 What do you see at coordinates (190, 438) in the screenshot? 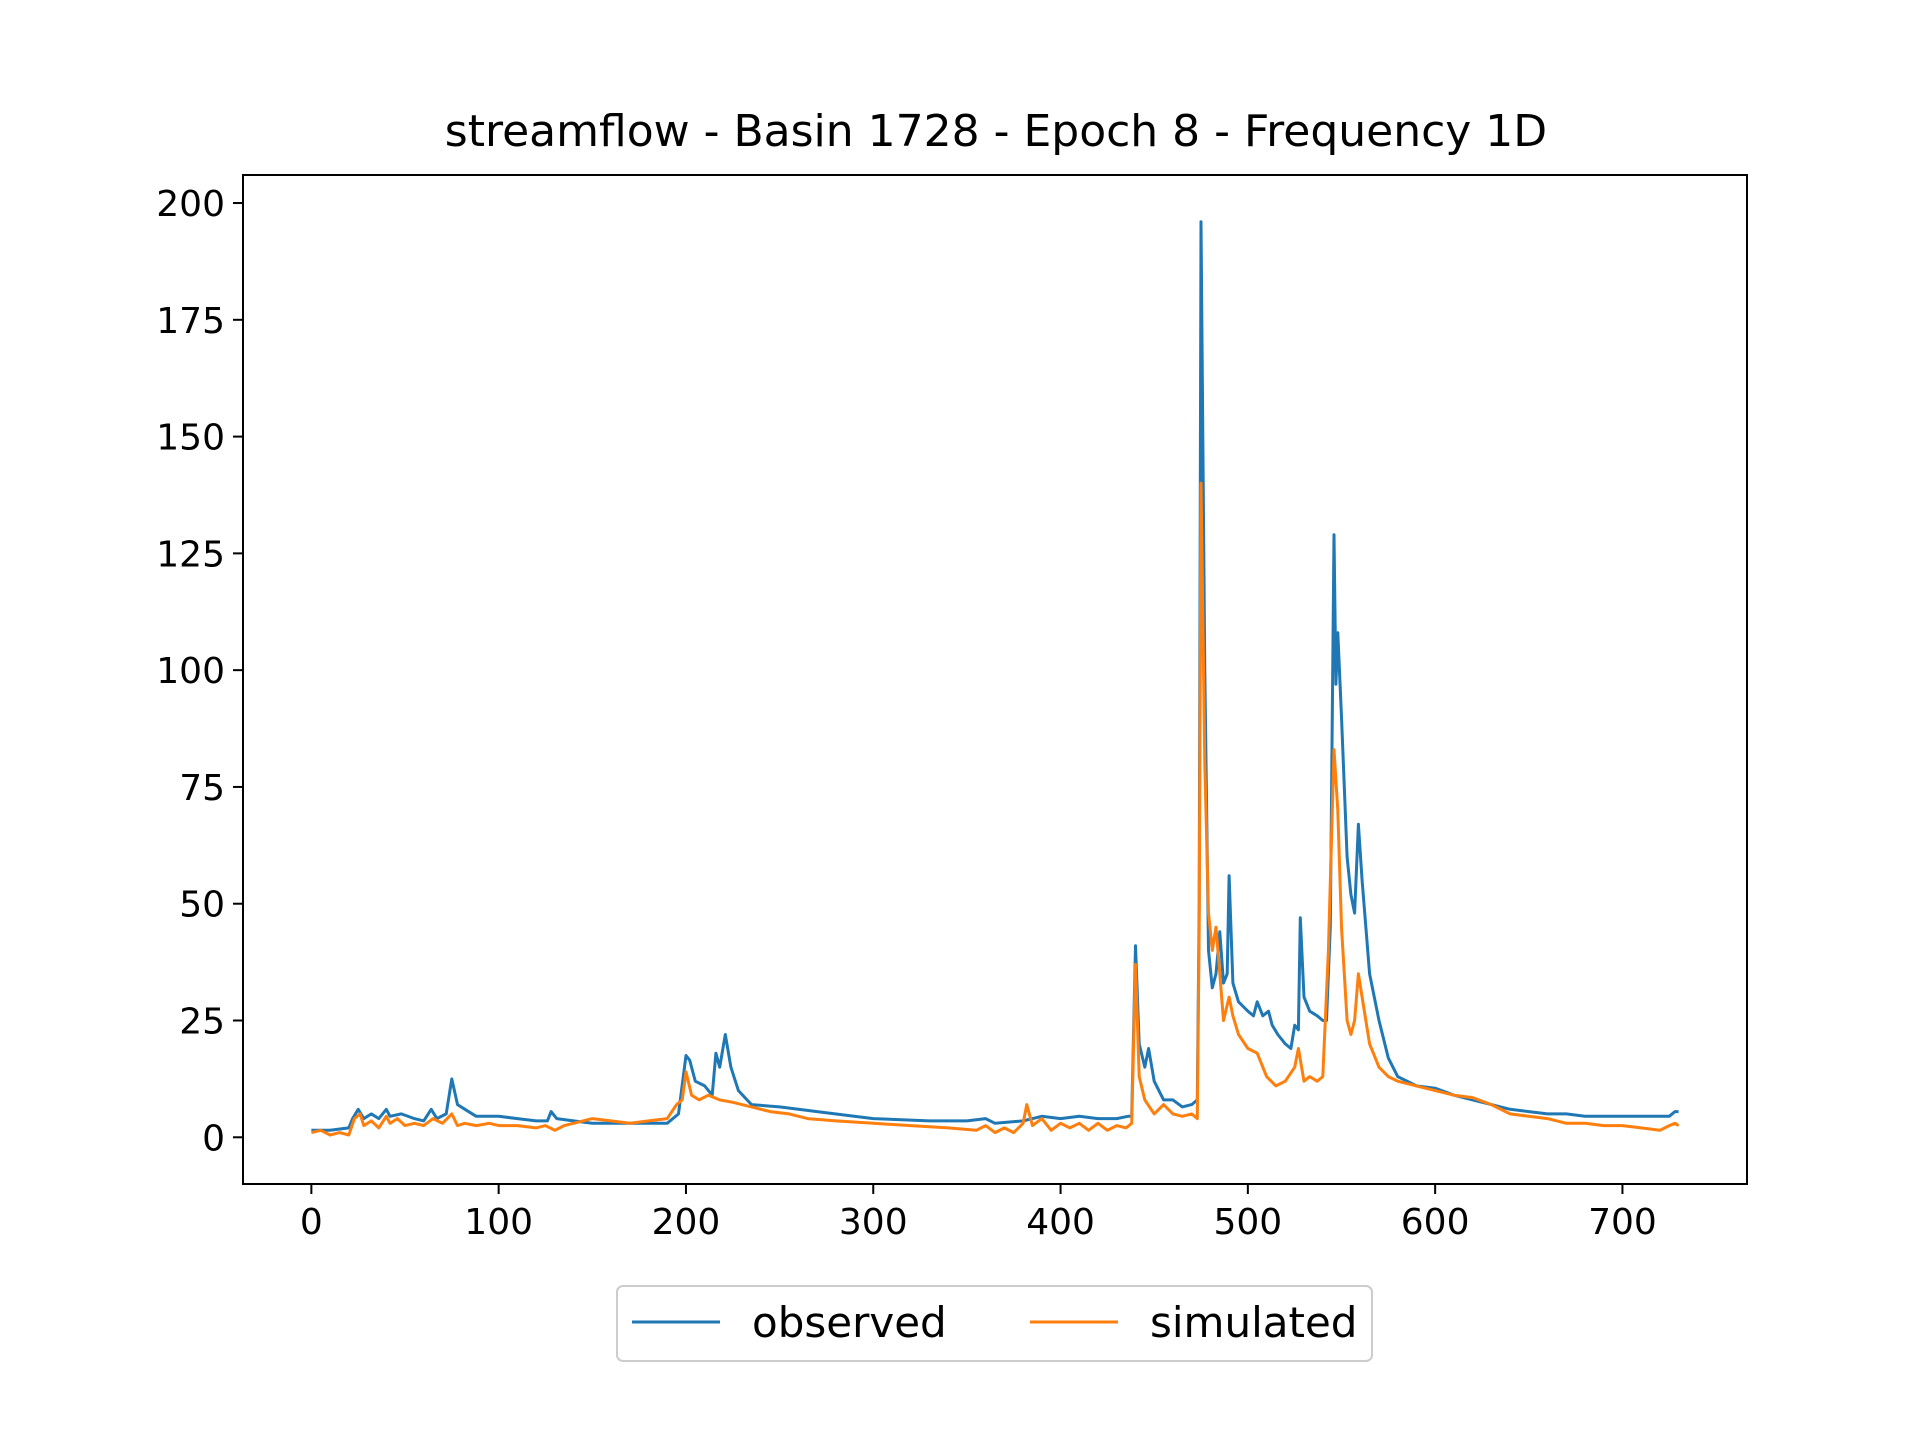
I see `y-tick-label: 150` at bounding box center [190, 438].